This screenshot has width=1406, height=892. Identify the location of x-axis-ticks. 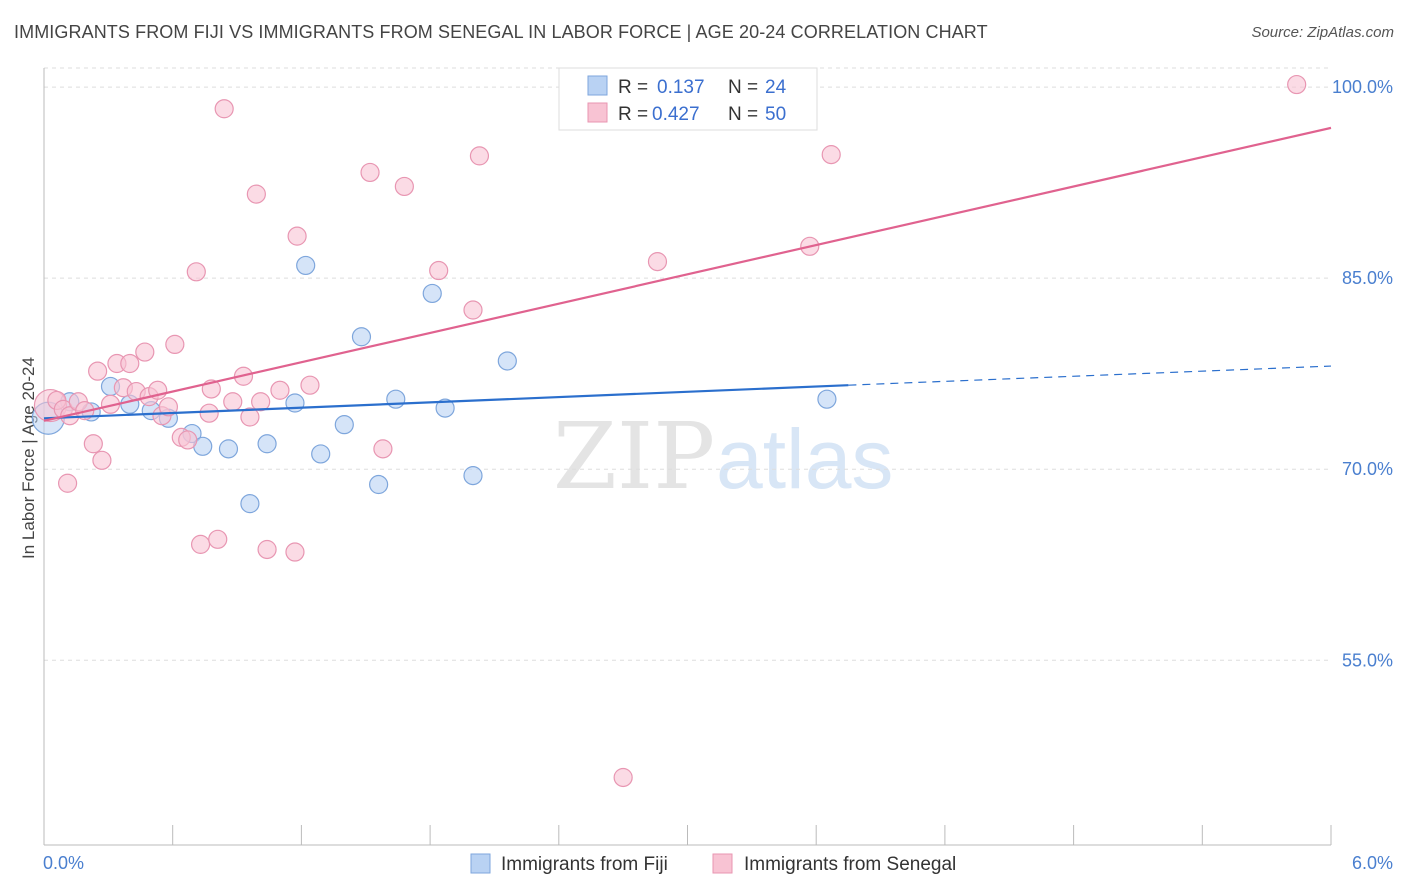
(687, 835).